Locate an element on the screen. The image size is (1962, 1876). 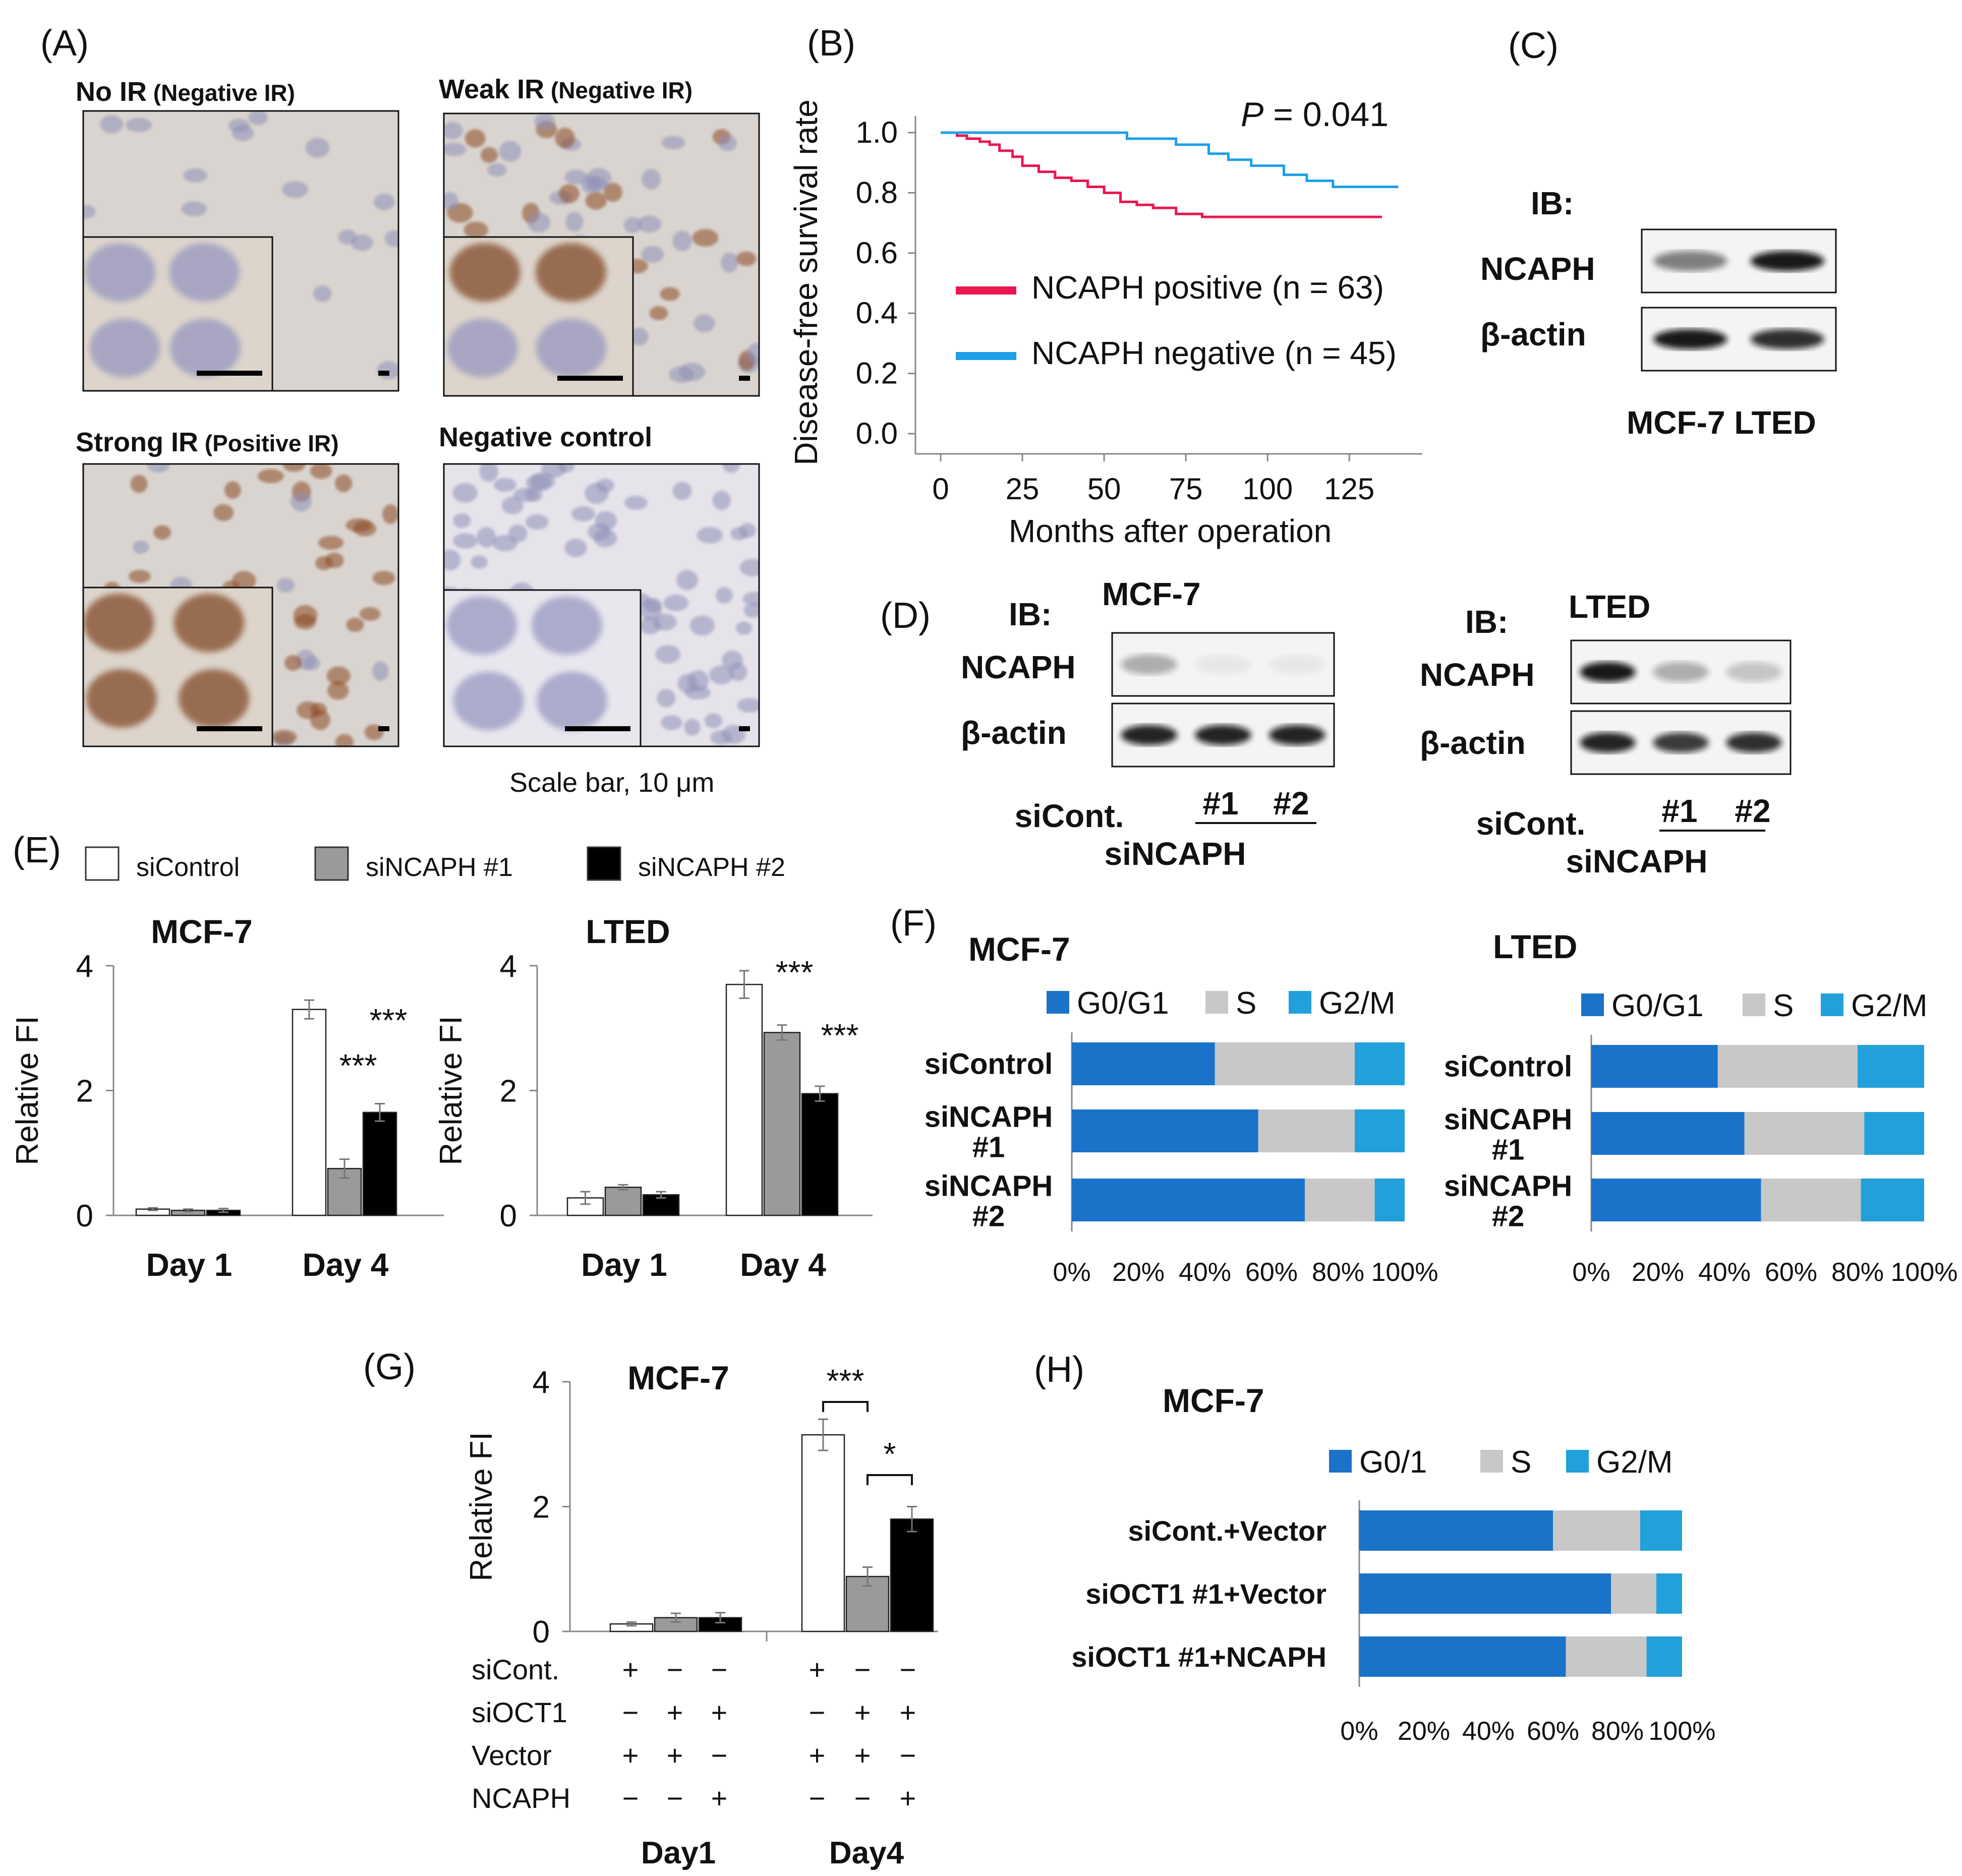
legend-label: siNCAPH #2 is located at coordinates (711, 867).